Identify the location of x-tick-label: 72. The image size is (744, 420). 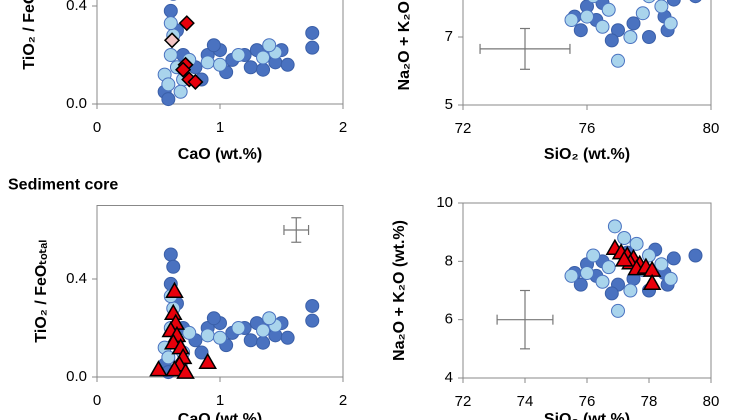
(463, 128).